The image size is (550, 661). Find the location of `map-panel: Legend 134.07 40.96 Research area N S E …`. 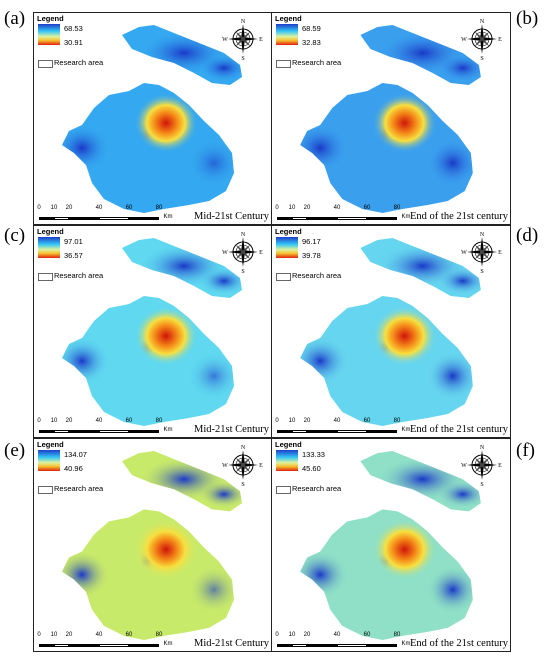

map-panel: Legend 134.07 40.96 Research area N S E … is located at coordinates (152, 545).